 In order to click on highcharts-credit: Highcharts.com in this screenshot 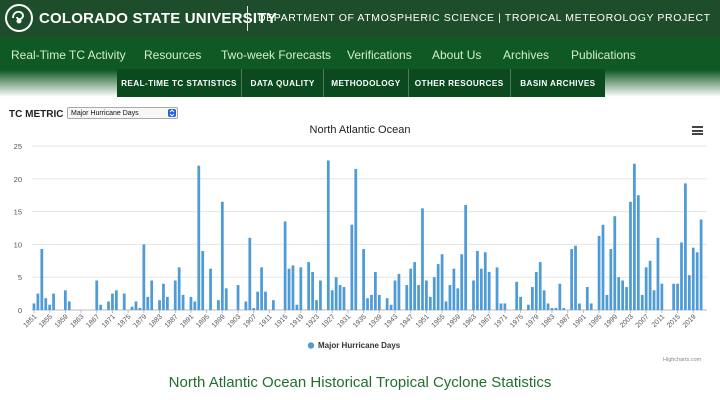, I will do `click(682, 360)`.